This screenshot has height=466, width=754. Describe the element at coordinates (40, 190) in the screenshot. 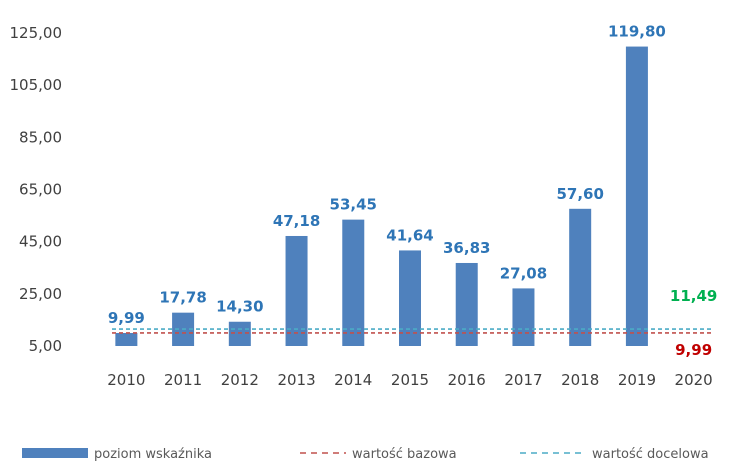

I see `y-tick-label: 65,00` at that location.